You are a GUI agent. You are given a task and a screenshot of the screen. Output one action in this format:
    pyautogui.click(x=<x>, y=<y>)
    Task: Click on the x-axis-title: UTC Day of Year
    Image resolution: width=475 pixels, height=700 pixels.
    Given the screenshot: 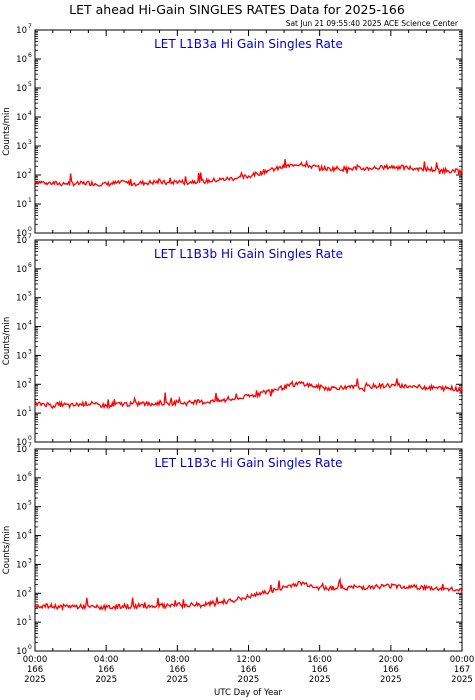 What is the action you would take?
    pyautogui.click(x=248, y=693)
    